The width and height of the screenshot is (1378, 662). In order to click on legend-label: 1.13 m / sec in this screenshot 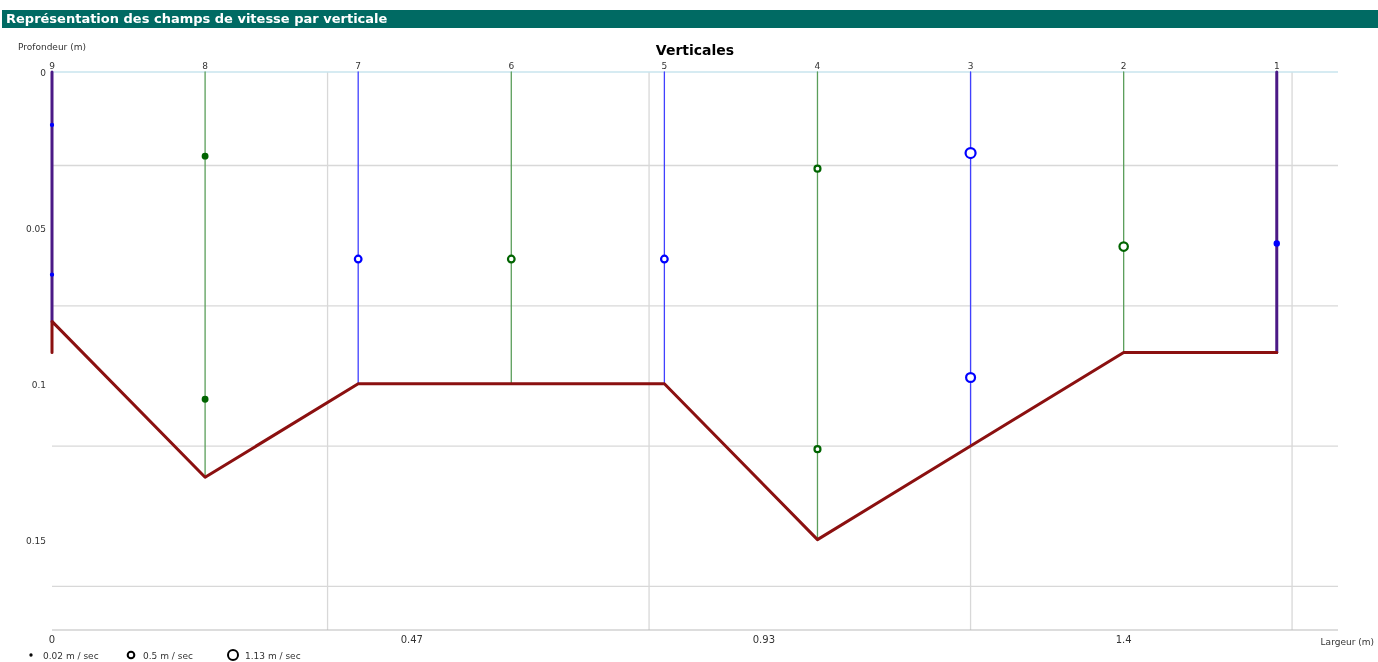, I will do `click(273, 656)`.